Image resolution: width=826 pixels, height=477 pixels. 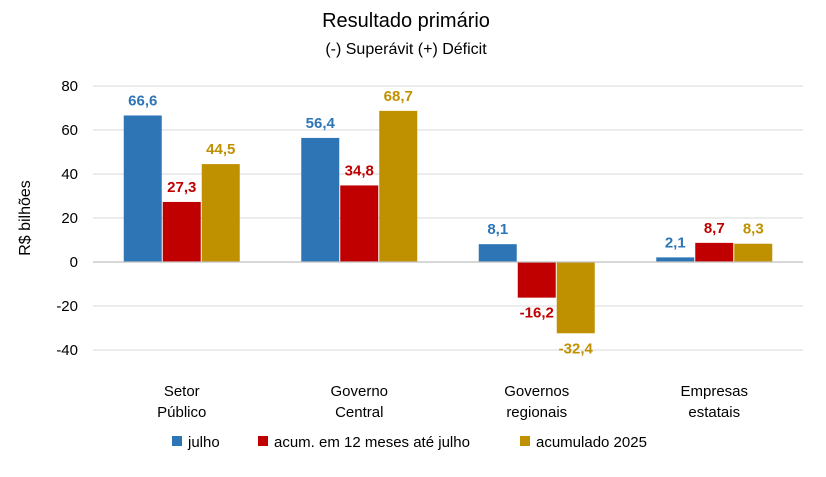 What do you see at coordinates (321, 123) in the screenshot?
I see `data-label: 56,4` at bounding box center [321, 123].